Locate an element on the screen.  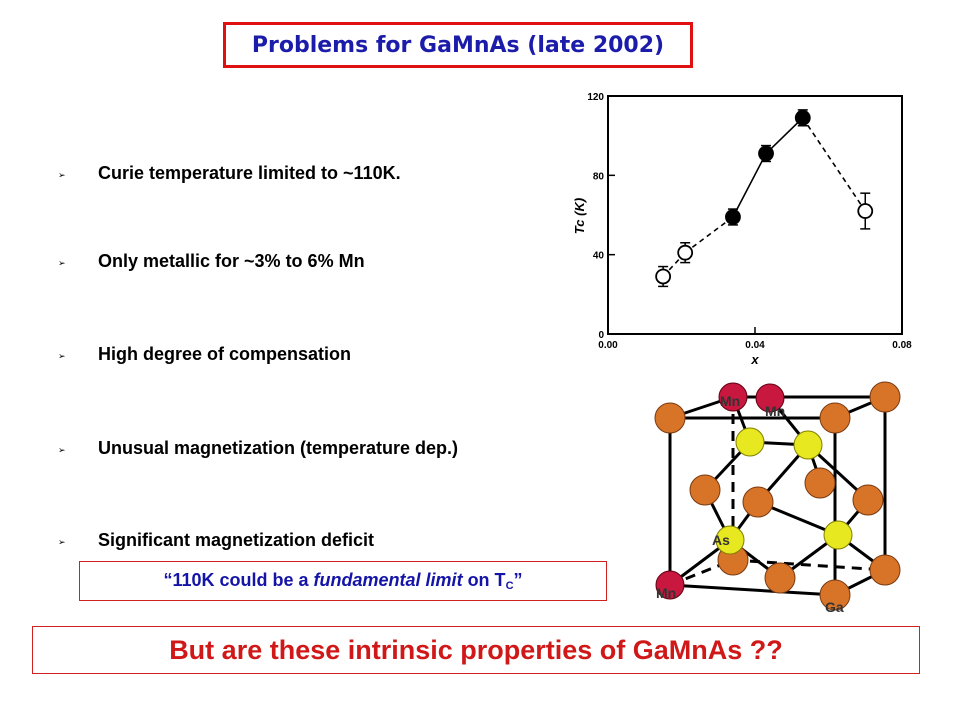
tc-chart: 0 40 80 120 0.00 0.04 0.08 Tc (K) x is located at coordinates (742, 229).